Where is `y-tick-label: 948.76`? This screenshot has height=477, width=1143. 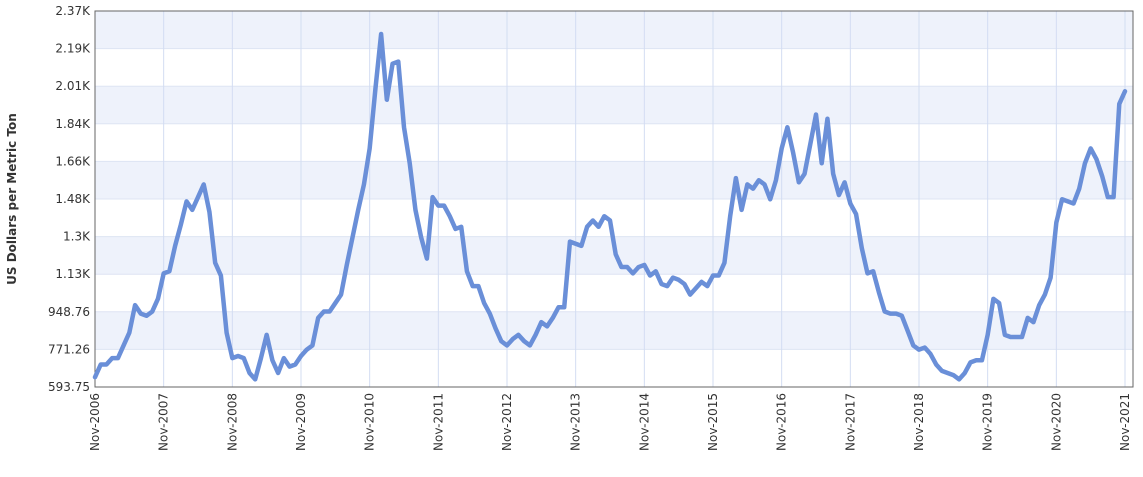 y-tick-label: 948.76 is located at coordinates (69, 312).